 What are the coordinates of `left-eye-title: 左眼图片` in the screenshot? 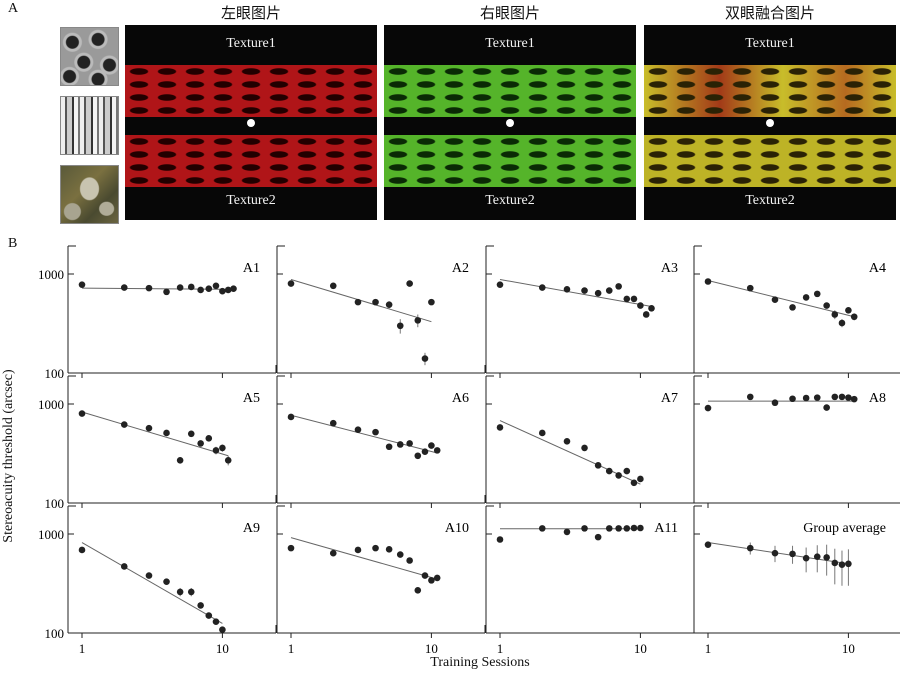 It's located at (250, 13).